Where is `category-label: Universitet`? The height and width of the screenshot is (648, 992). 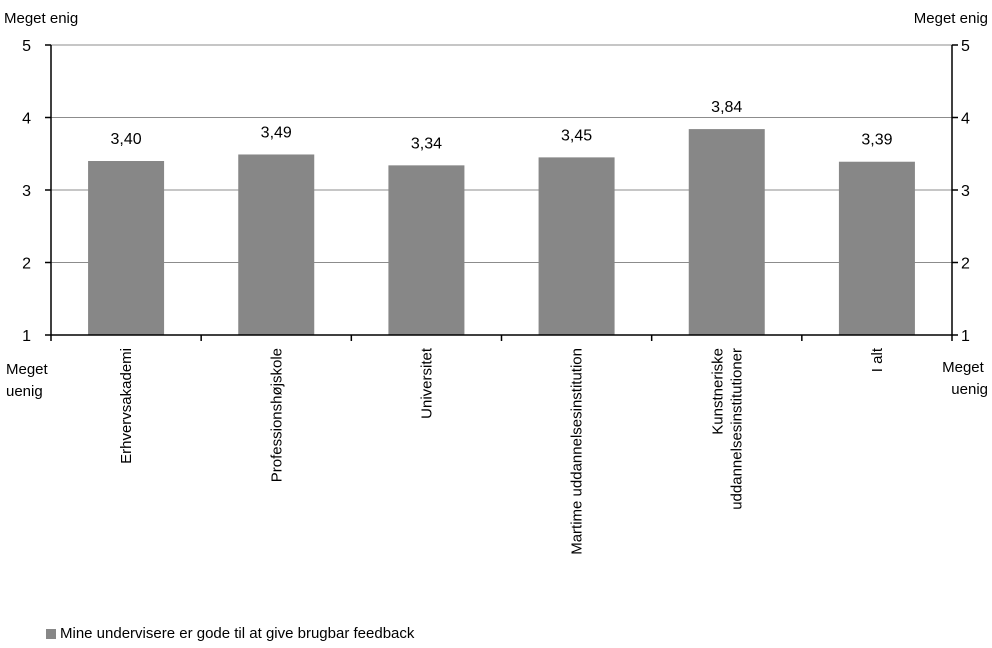 category-label: Universitet is located at coordinates (426, 383).